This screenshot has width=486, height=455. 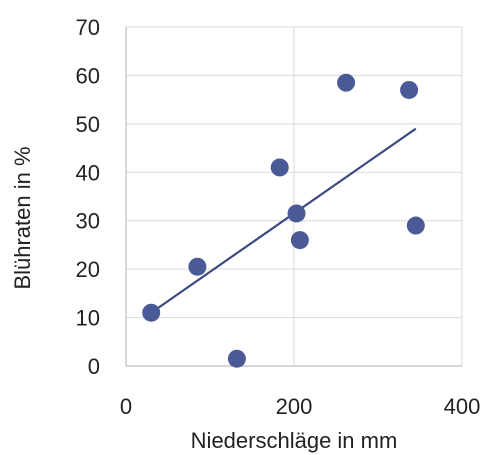 I want to click on y-tick-label: 40, so click(x=88, y=172).